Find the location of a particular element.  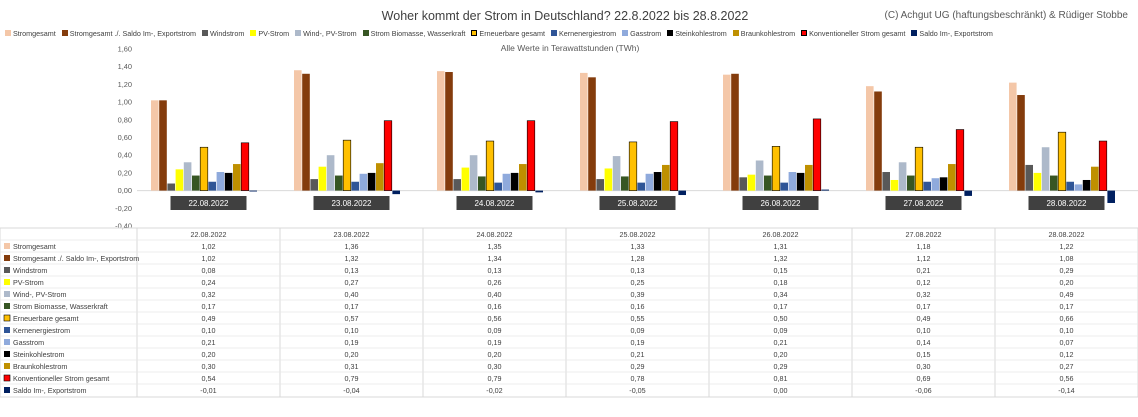

legend-item: Windstrom is located at coordinates (222, 33).